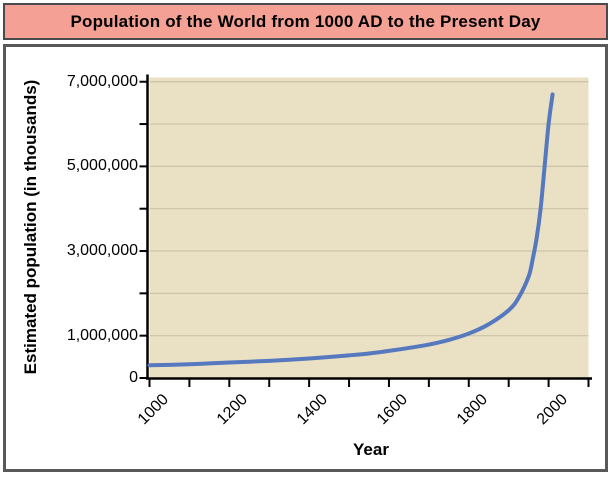 The image size is (612, 477). What do you see at coordinates (371, 449) in the screenshot?
I see `x-axis-title: Year` at bounding box center [371, 449].